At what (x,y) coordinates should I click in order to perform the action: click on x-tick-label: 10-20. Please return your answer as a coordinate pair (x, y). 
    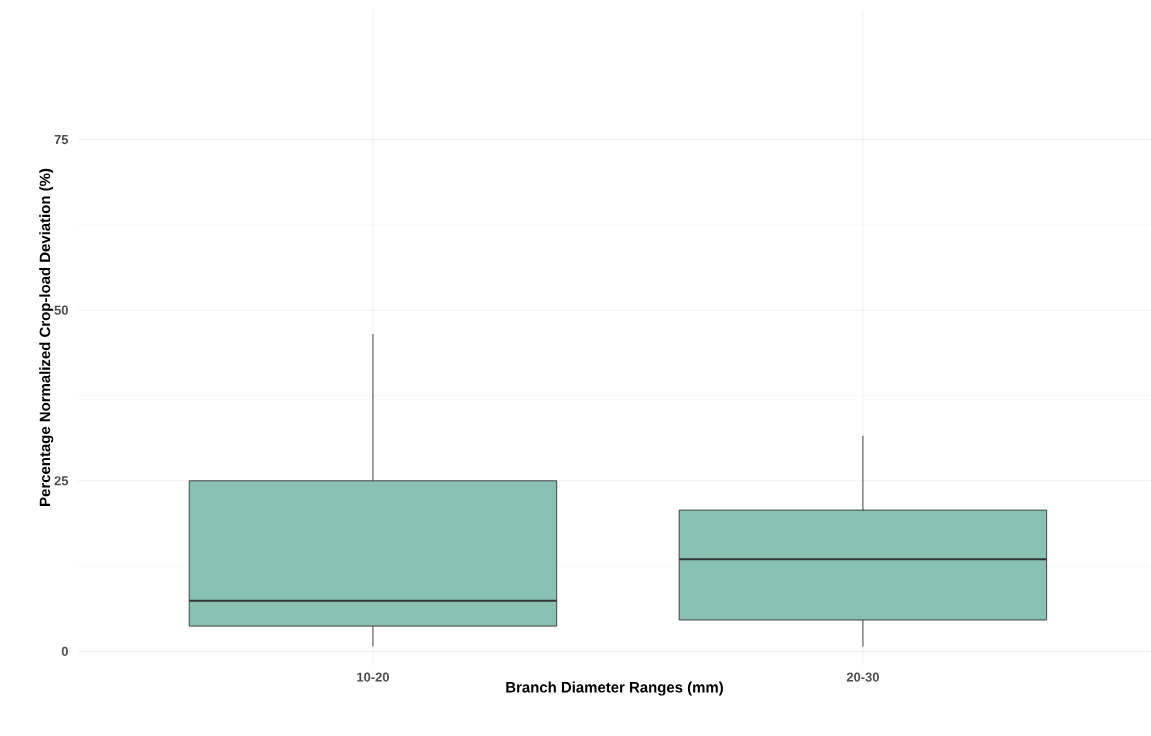
    Looking at the image, I should click on (373, 677).